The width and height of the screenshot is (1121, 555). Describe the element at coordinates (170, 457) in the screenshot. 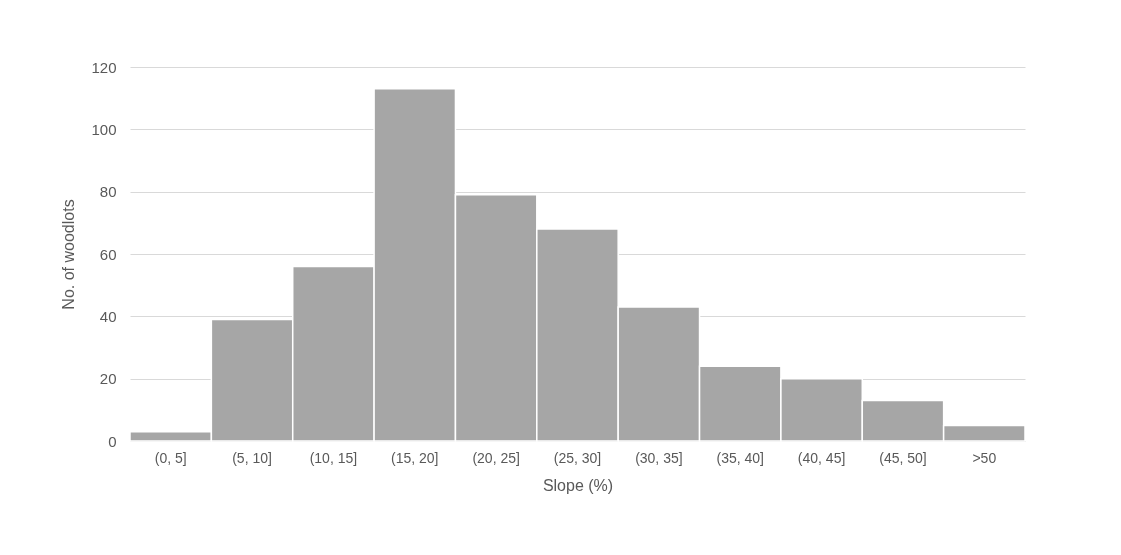

I see `x-tick-label: (0, 5]` at that location.